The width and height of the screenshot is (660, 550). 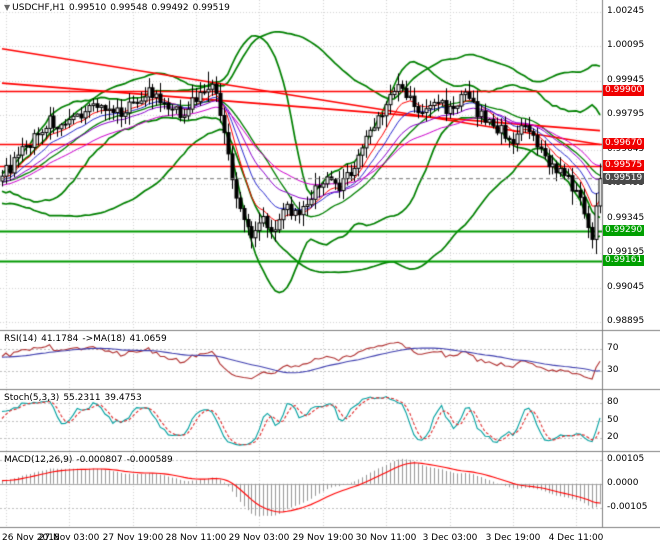 What do you see at coordinates (626, 11) in the screenshot?
I see `price-axis-label: 1.00245` at bounding box center [626, 11].